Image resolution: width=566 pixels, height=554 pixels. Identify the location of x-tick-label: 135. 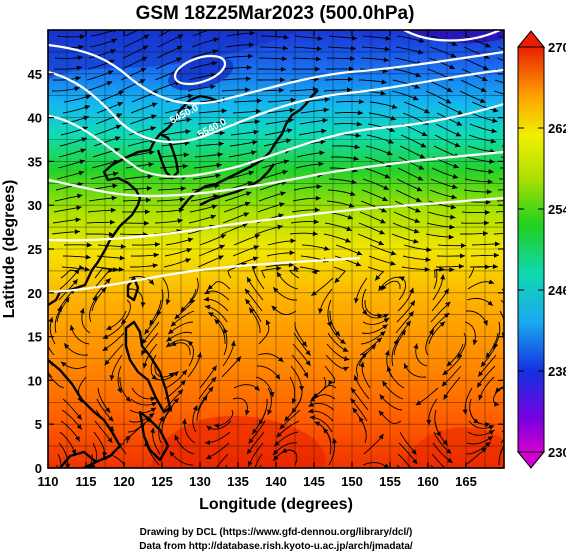
(238, 481).